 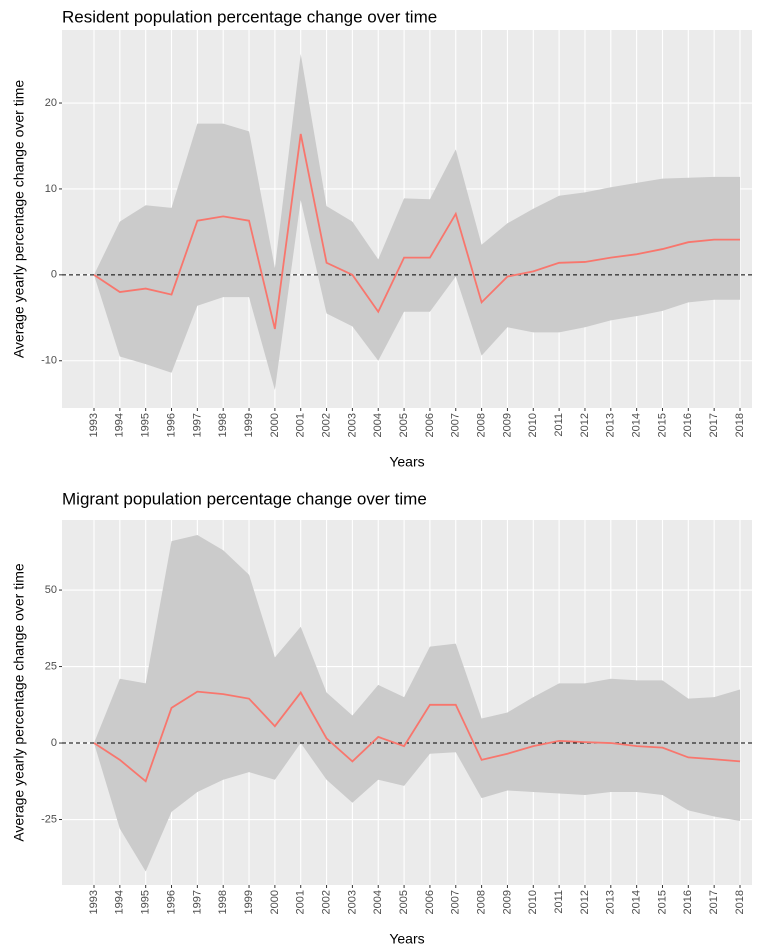 What do you see at coordinates (51, 189) in the screenshot?
I see `y-tick-label: 10` at bounding box center [51, 189].